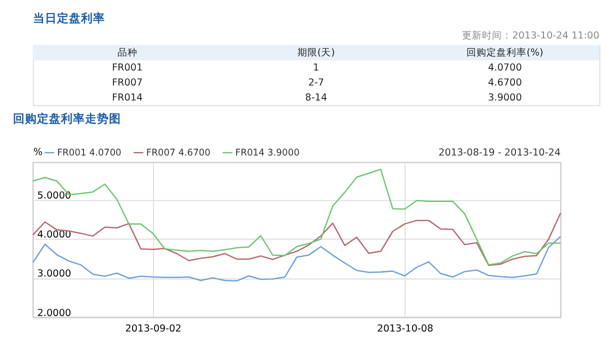 The height and width of the screenshot is (358, 610). I want to click on text: FR014, so click(127, 98).